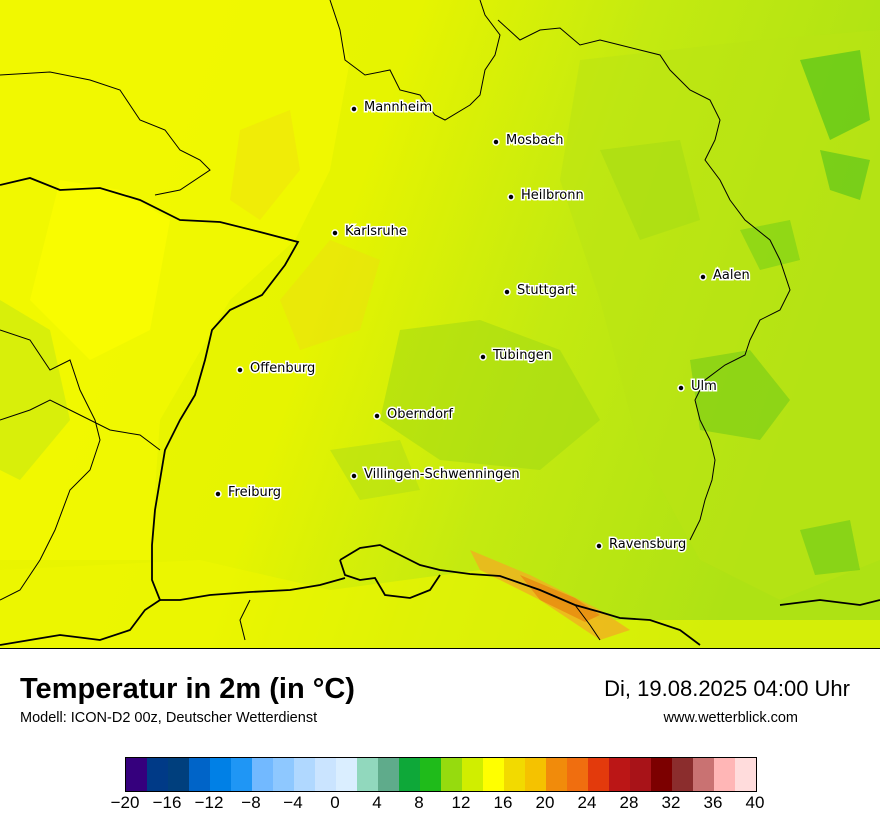 This screenshot has height=830, width=880. I want to click on city-tuebingen: Tübingen, so click(516, 356).